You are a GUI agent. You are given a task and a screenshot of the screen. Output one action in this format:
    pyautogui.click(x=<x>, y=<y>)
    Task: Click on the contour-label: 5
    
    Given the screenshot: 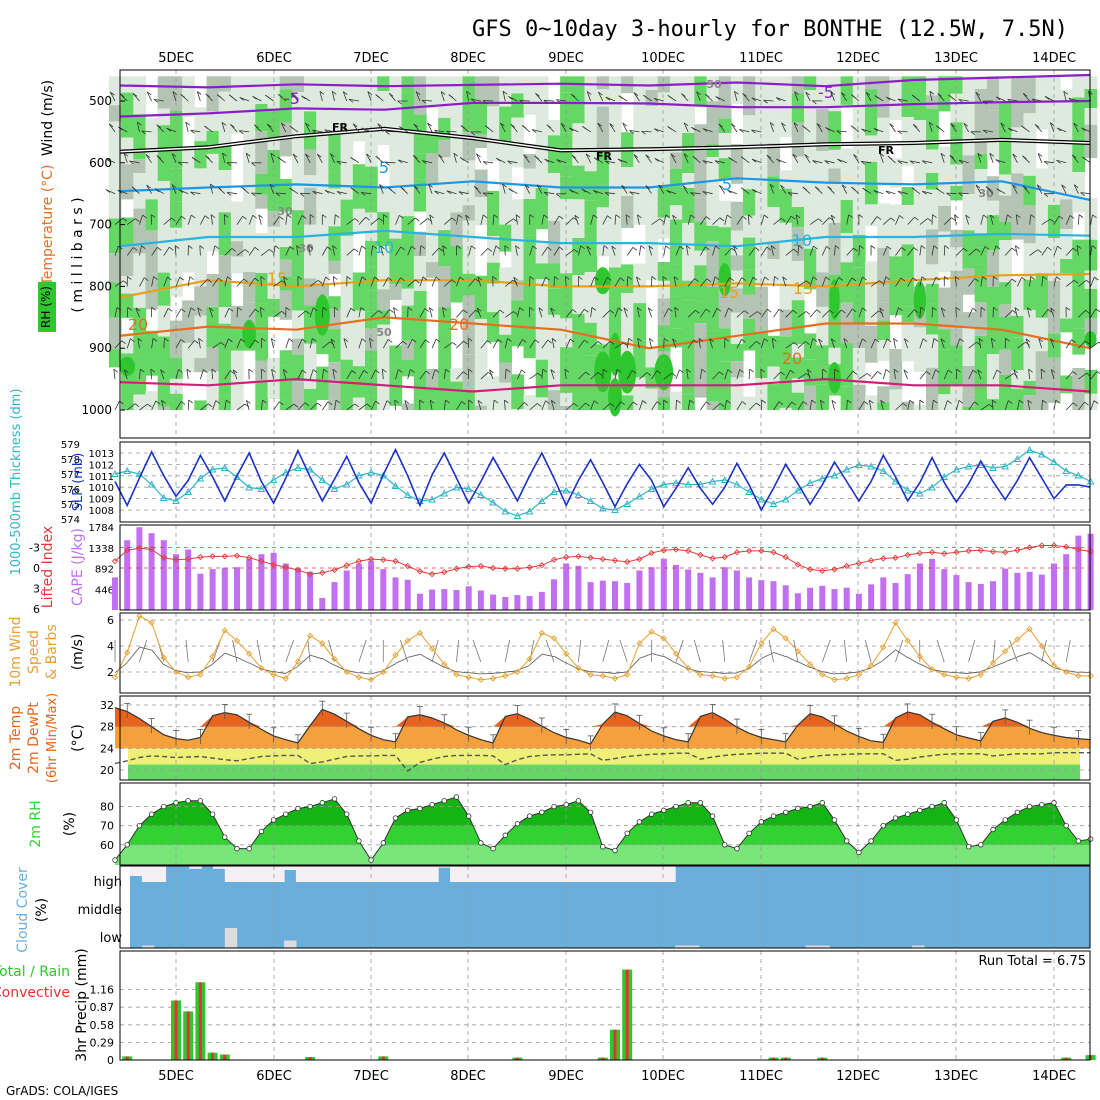 What is the action you would take?
    pyautogui.click(x=727, y=184)
    